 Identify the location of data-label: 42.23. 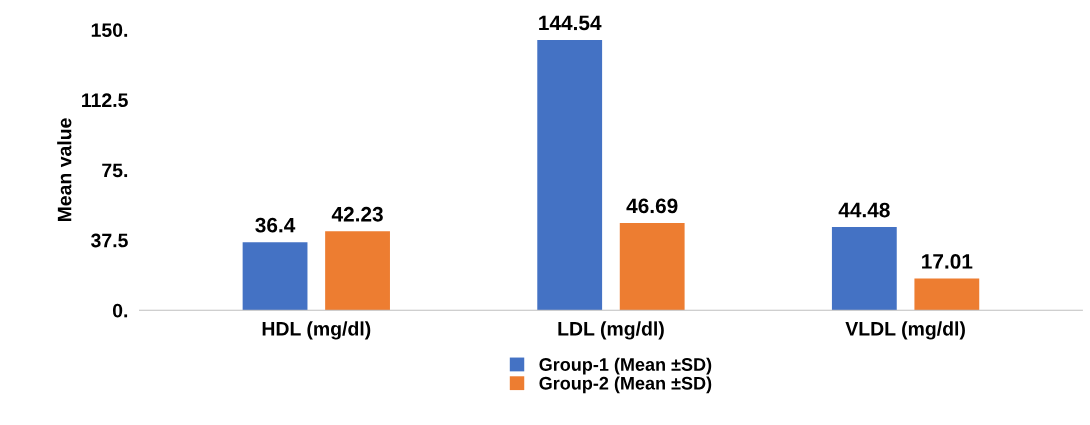
(357, 214).